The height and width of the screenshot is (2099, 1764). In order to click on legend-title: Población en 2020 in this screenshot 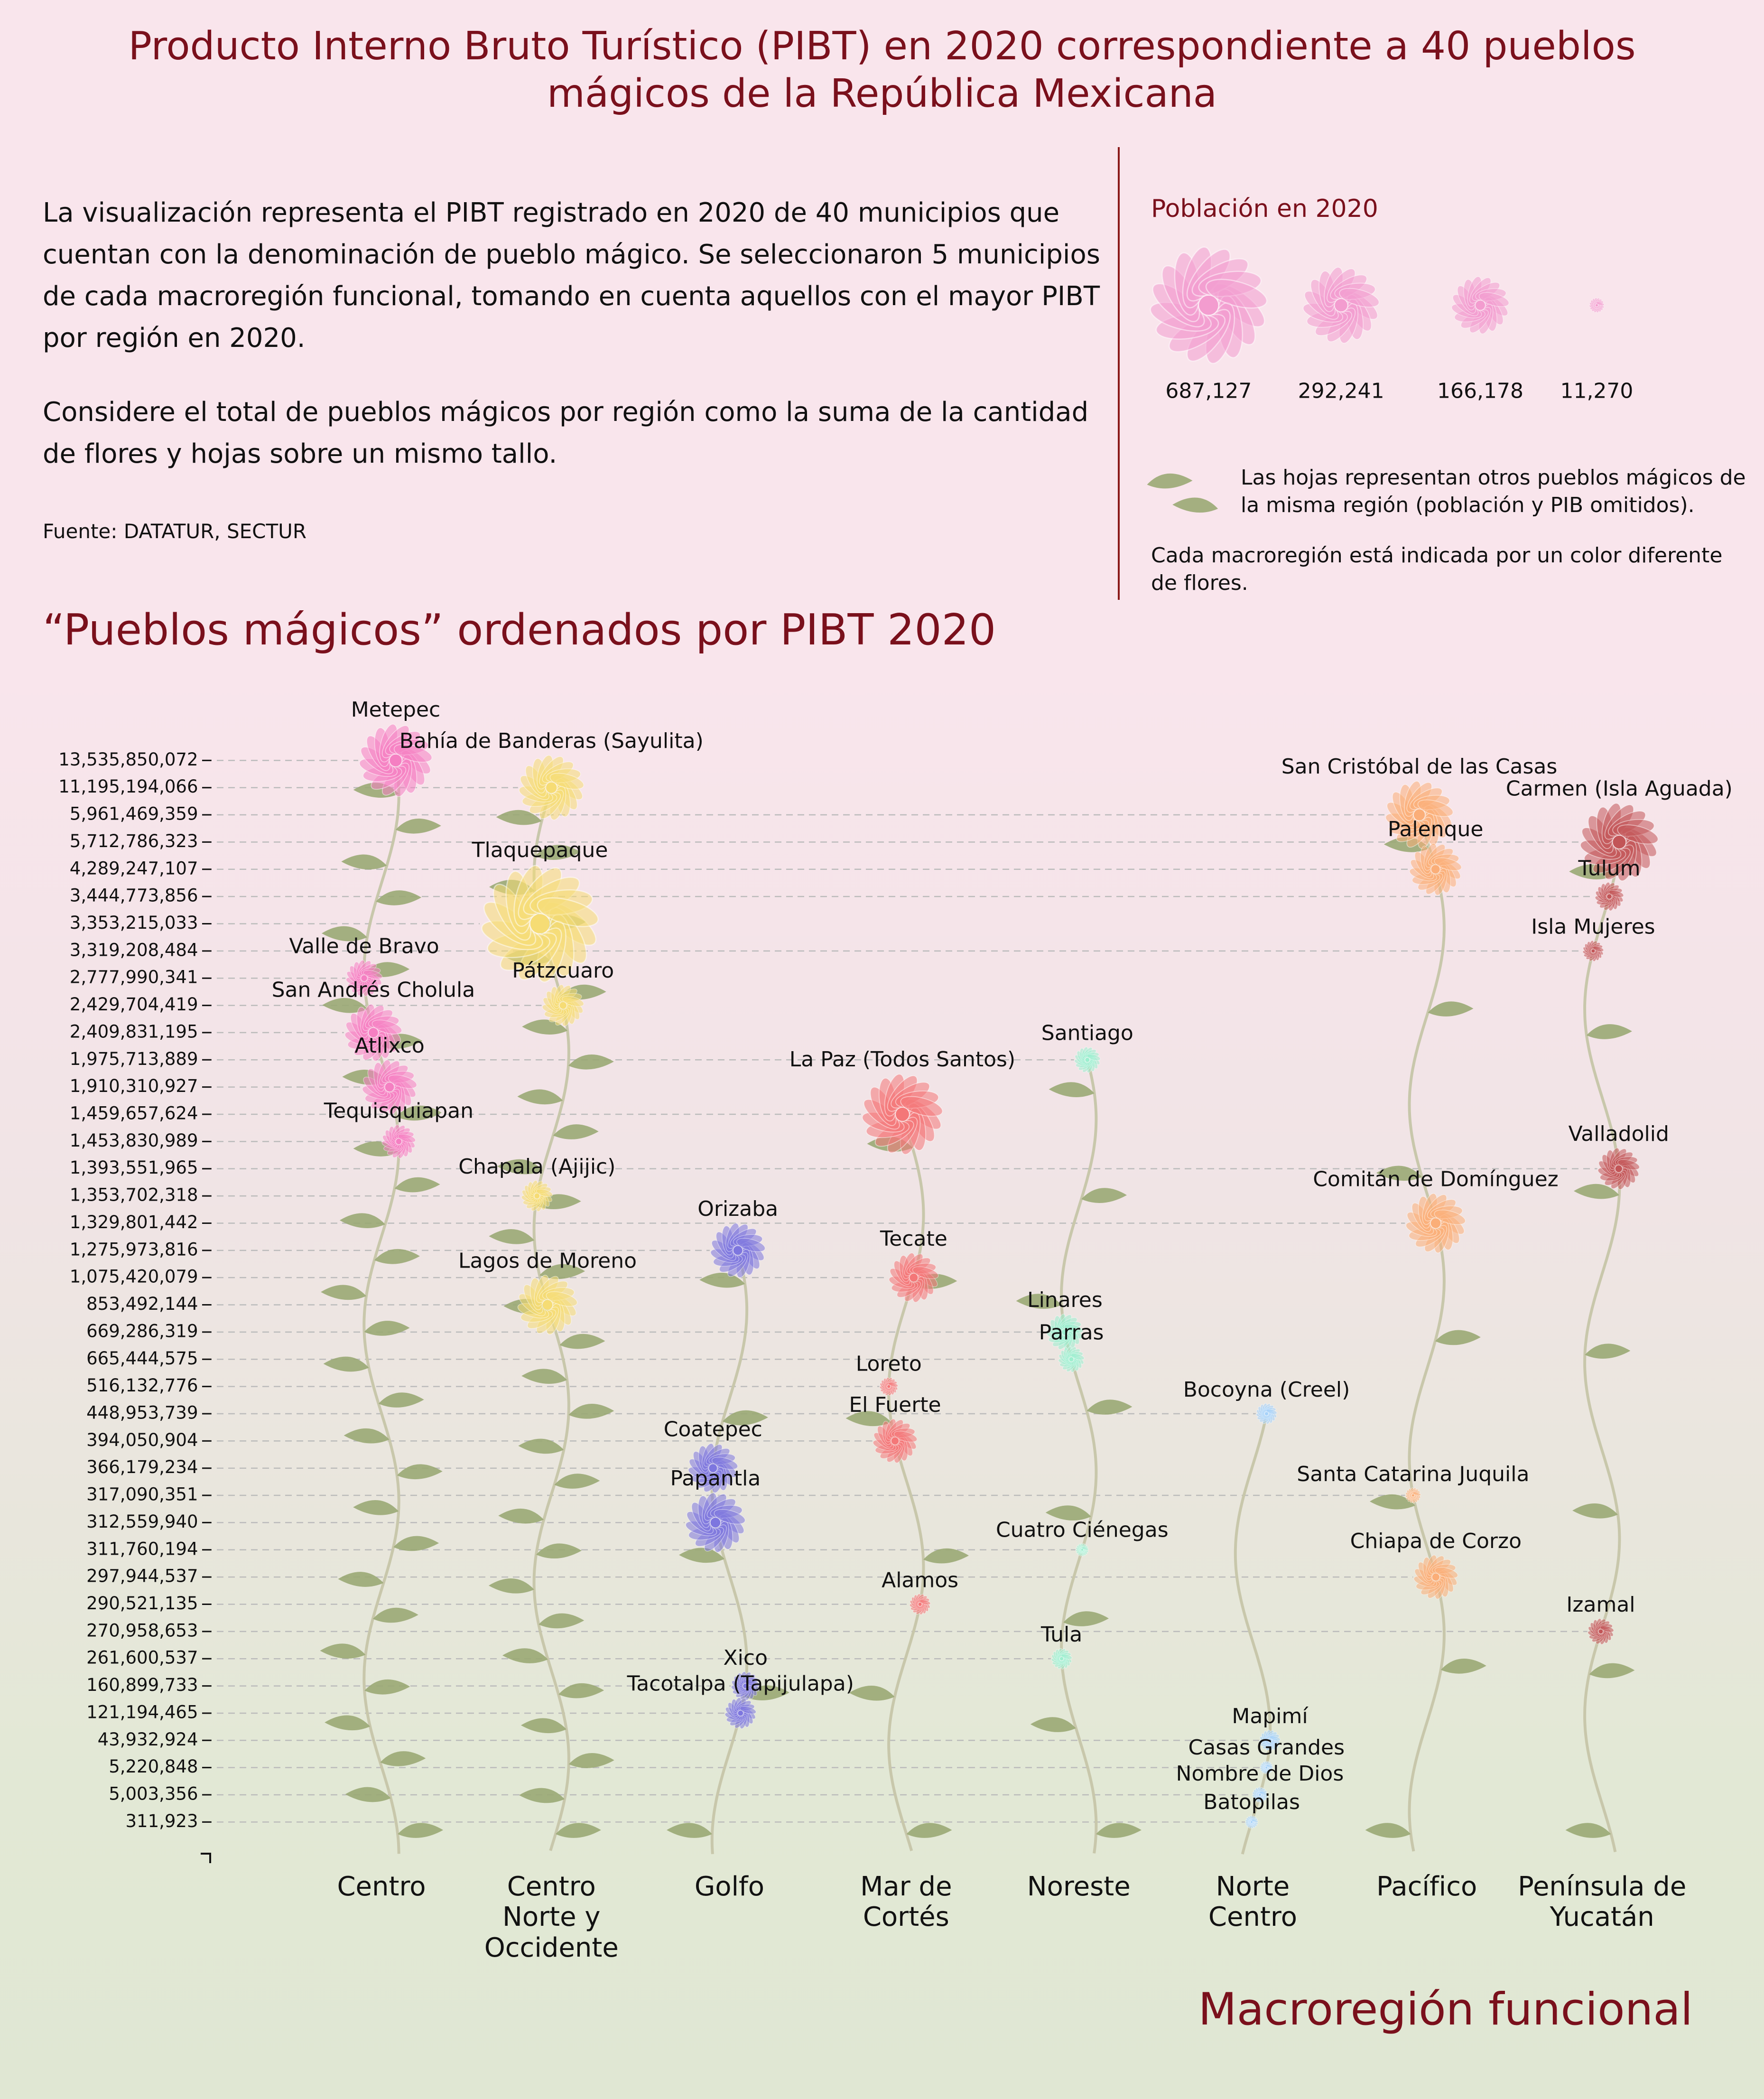, I will do `click(1264, 209)`.